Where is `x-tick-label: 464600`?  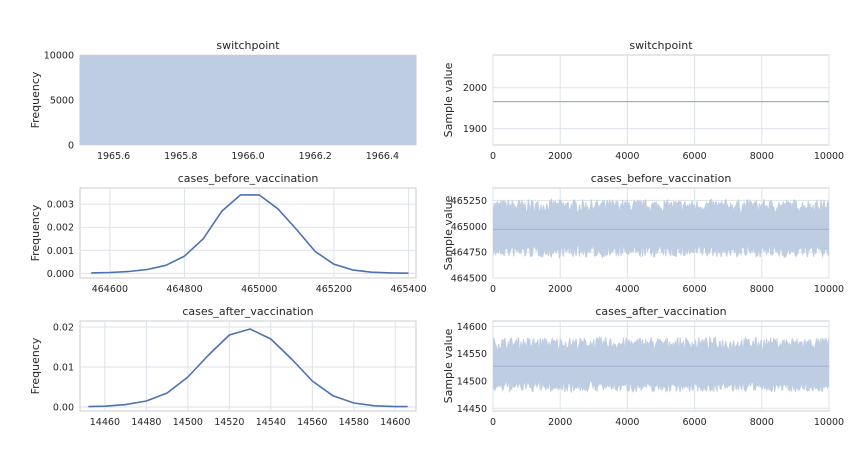
x-tick-label: 464600 is located at coordinates (110, 289).